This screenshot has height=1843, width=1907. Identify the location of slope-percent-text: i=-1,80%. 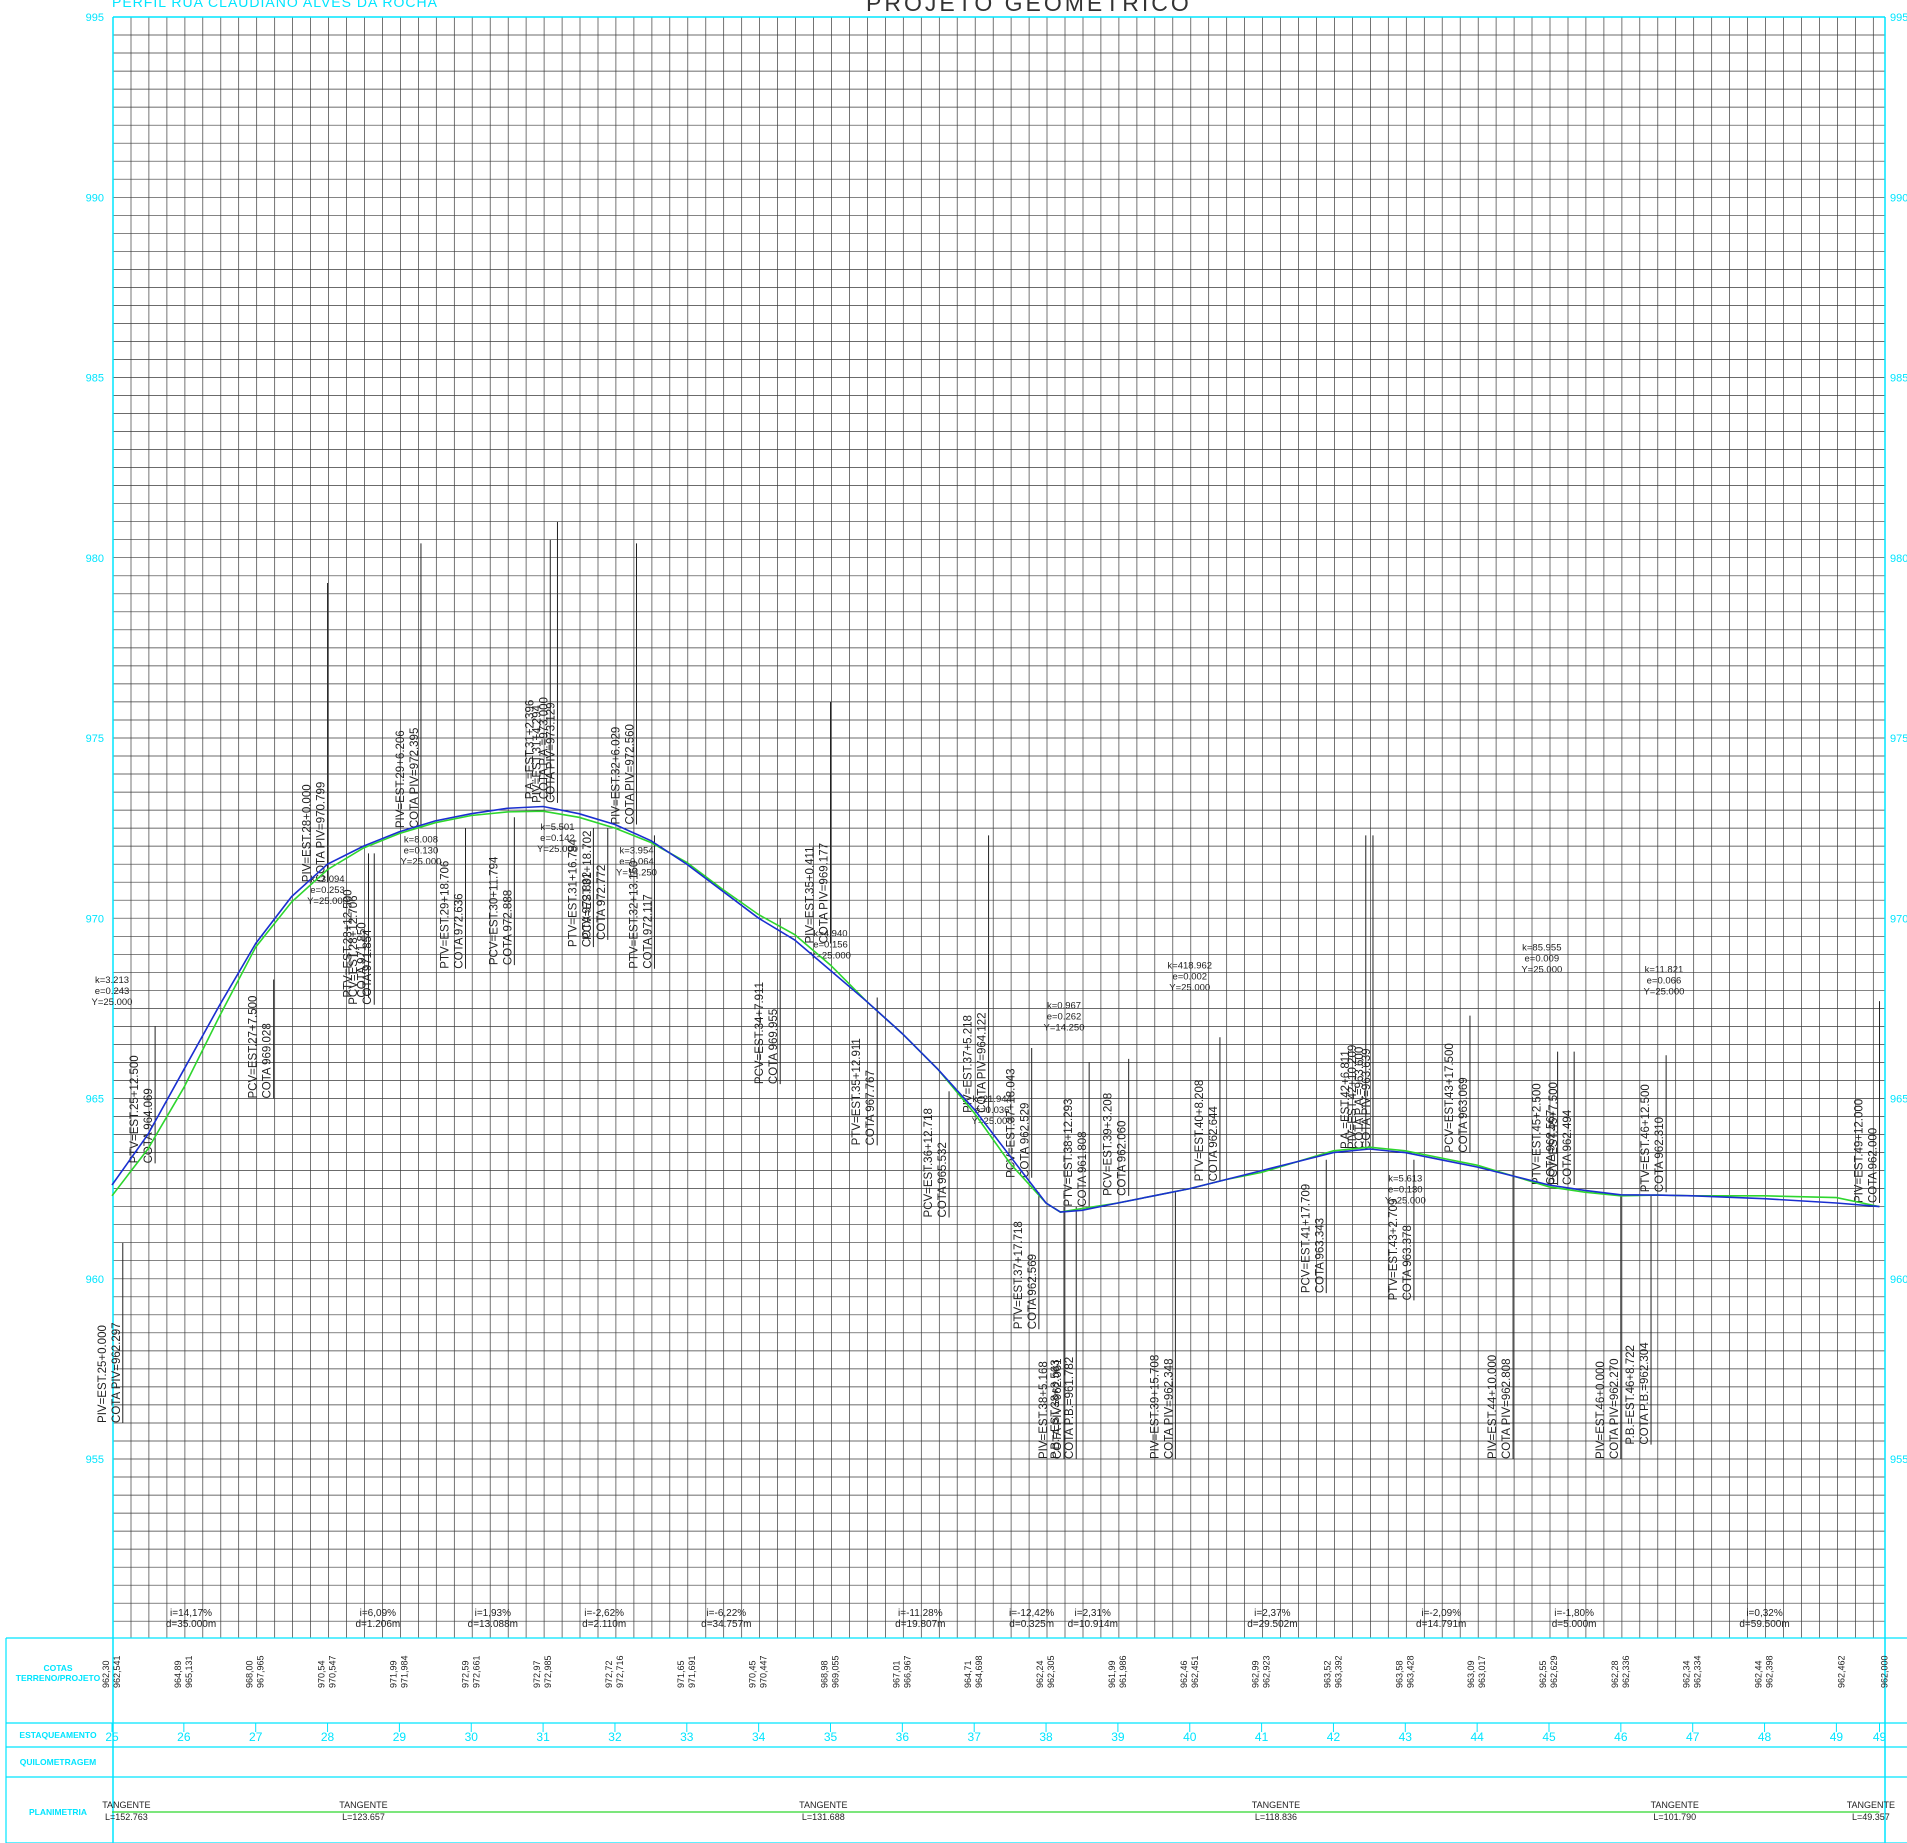
(1574, 1613).